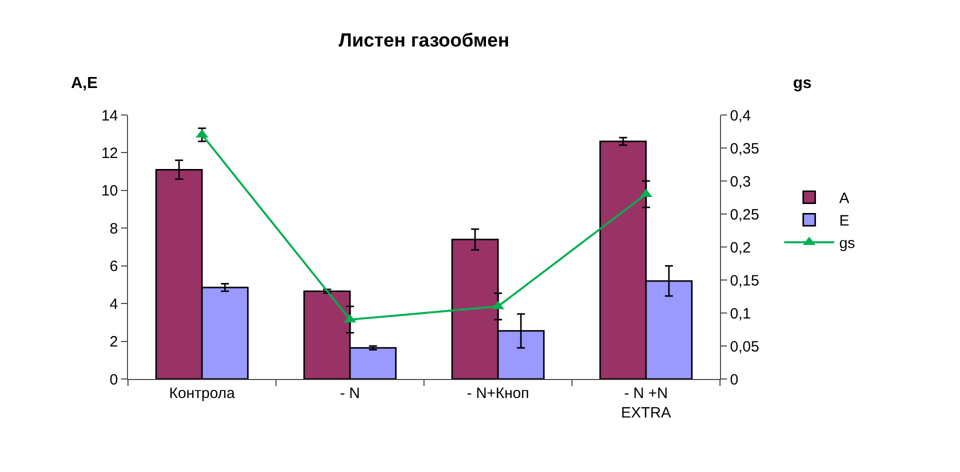  What do you see at coordinates (740, 313) in the screenshot?
I see `y2-tick-label: 0,1` at bounding box center [740, 313].